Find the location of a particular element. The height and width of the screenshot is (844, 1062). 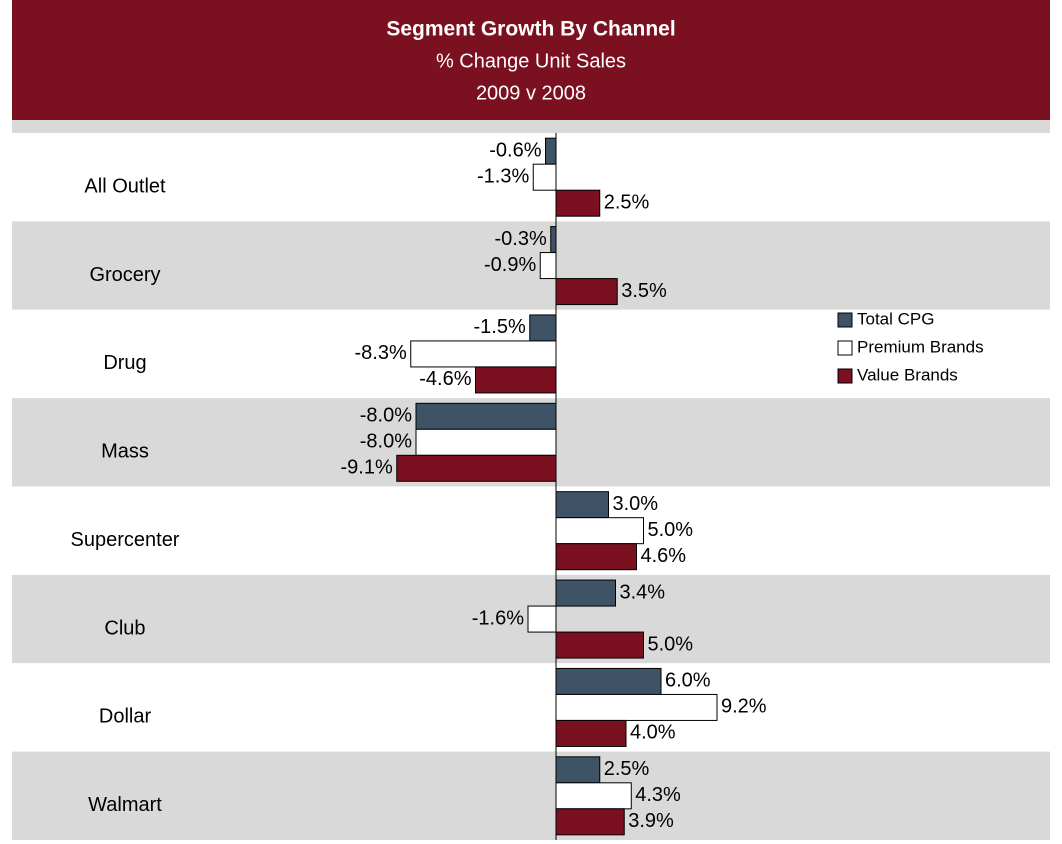

chart-subtitle: % Change Unit Sales is located at coordinates (531, 61).